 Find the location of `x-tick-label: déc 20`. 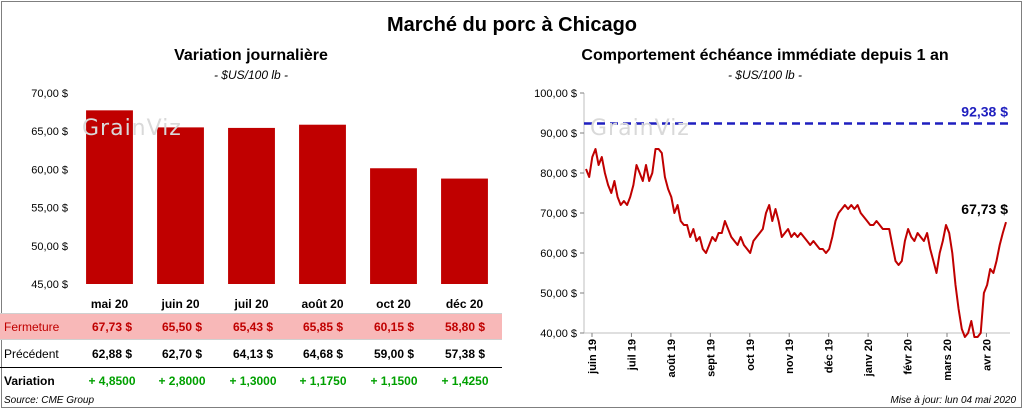

x-tick-label: déc 20 is located at coordinates (465, 304).